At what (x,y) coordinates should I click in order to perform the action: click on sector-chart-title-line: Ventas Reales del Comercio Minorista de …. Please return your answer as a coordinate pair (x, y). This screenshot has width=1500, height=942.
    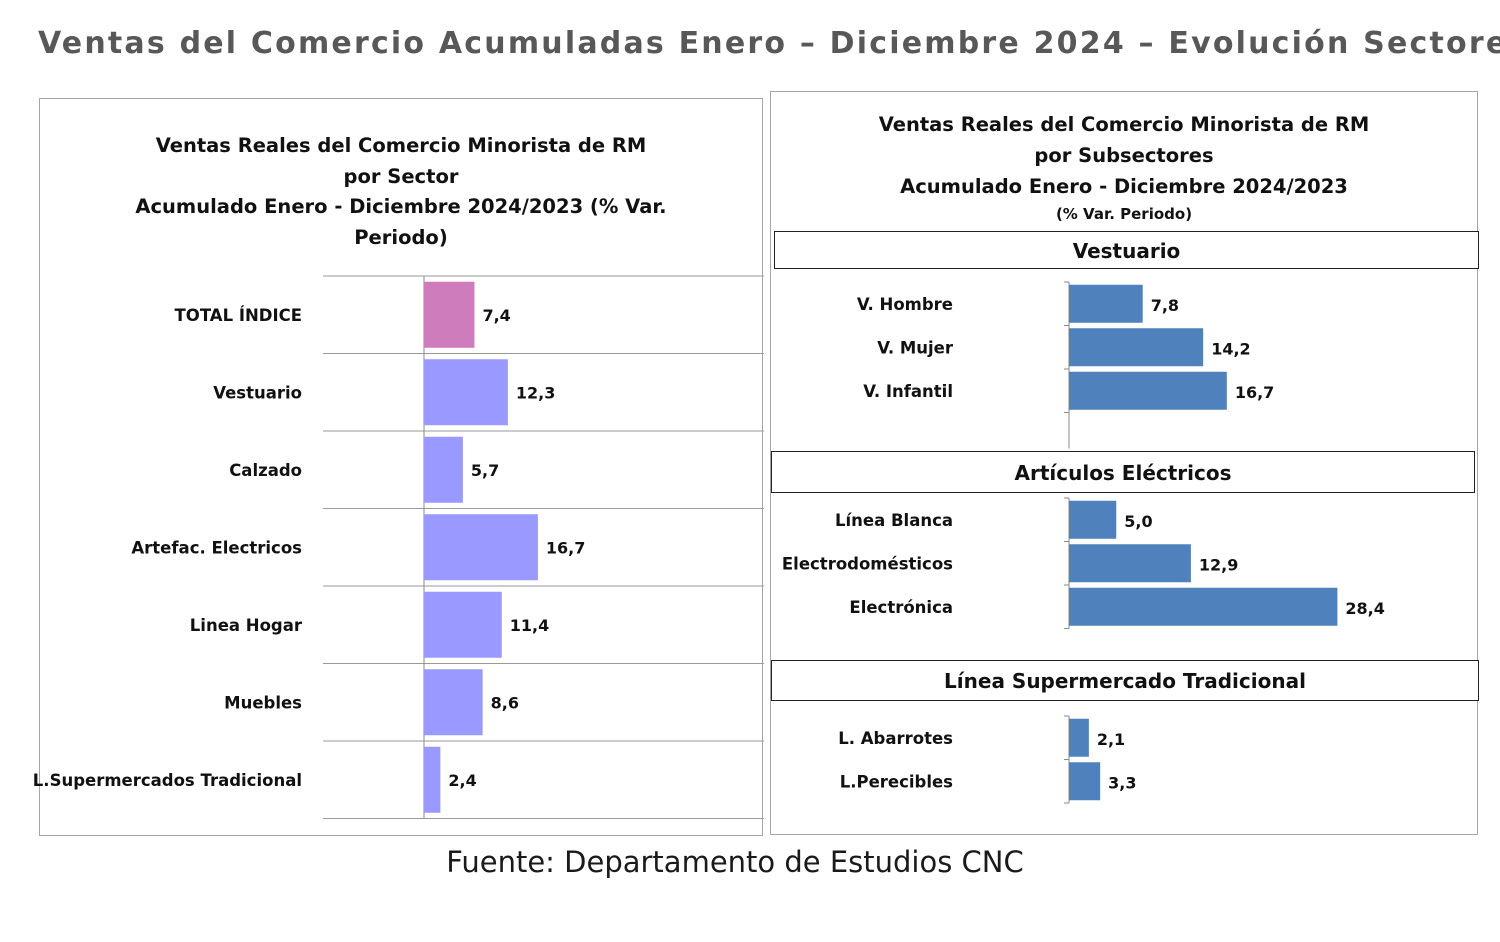
    Looking at the image, I should click on (401, 145).